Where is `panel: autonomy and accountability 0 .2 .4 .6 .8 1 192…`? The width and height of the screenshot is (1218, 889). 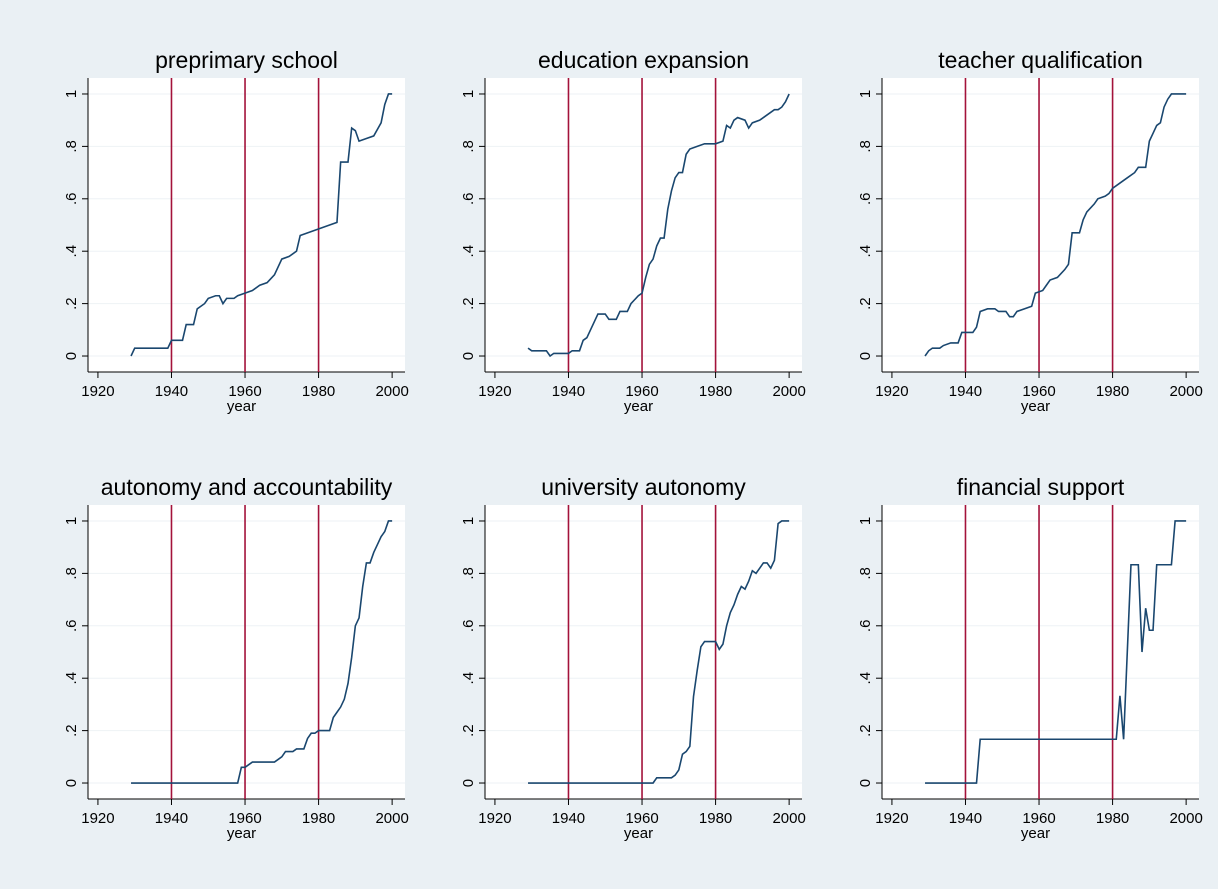
panel: autonomy and accountability 0 .2 .4 .6 .8 1 192… is located at coordinates (236, 658).